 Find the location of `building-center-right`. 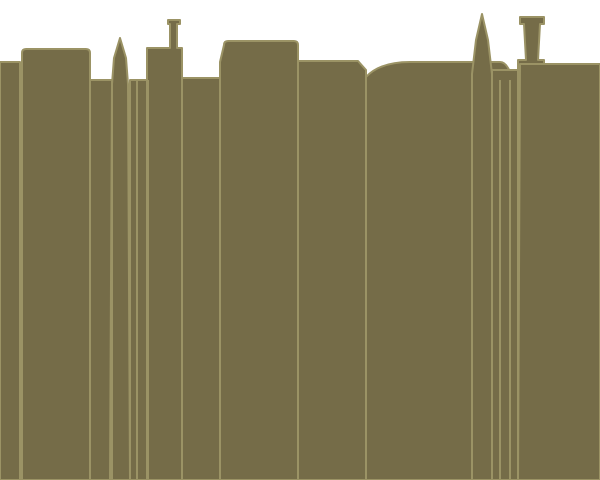

building-center-right is located at coordinates (332, 270).